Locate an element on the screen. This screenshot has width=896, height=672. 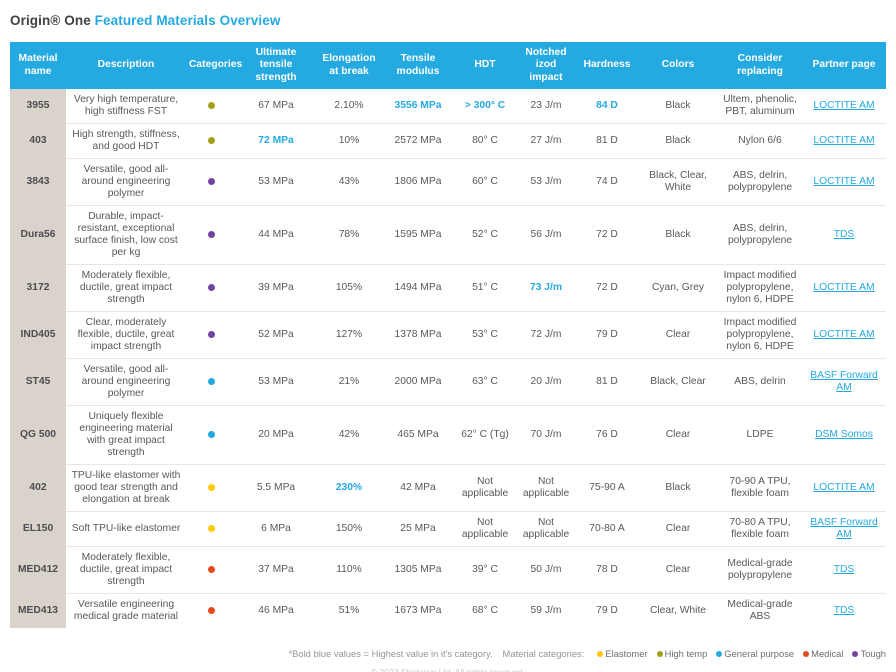
hardness-cell: 74 D is located at coordinates (607, 182).